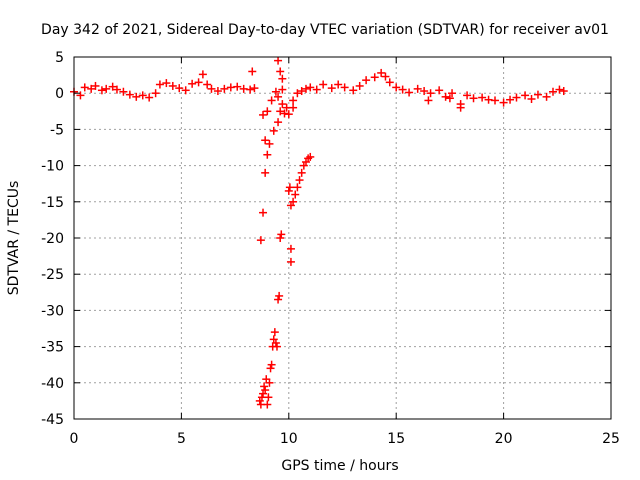  I want to click on x-tick-label: 15, so click(396, 439).